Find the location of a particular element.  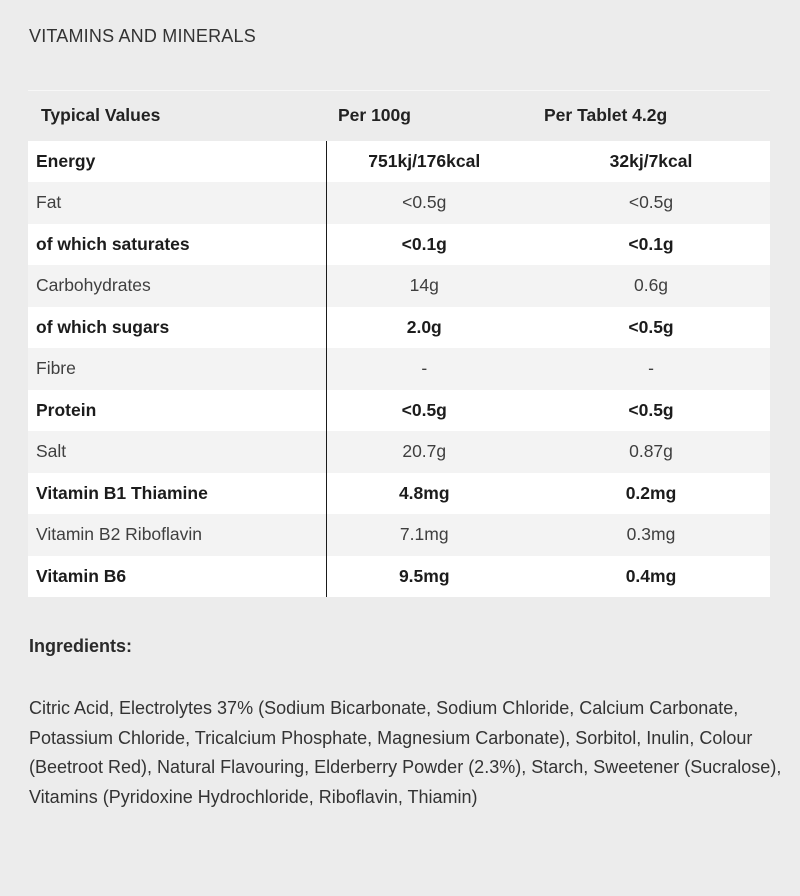

value-per-tablet: 0.87g is located at coordinates (651, 451).